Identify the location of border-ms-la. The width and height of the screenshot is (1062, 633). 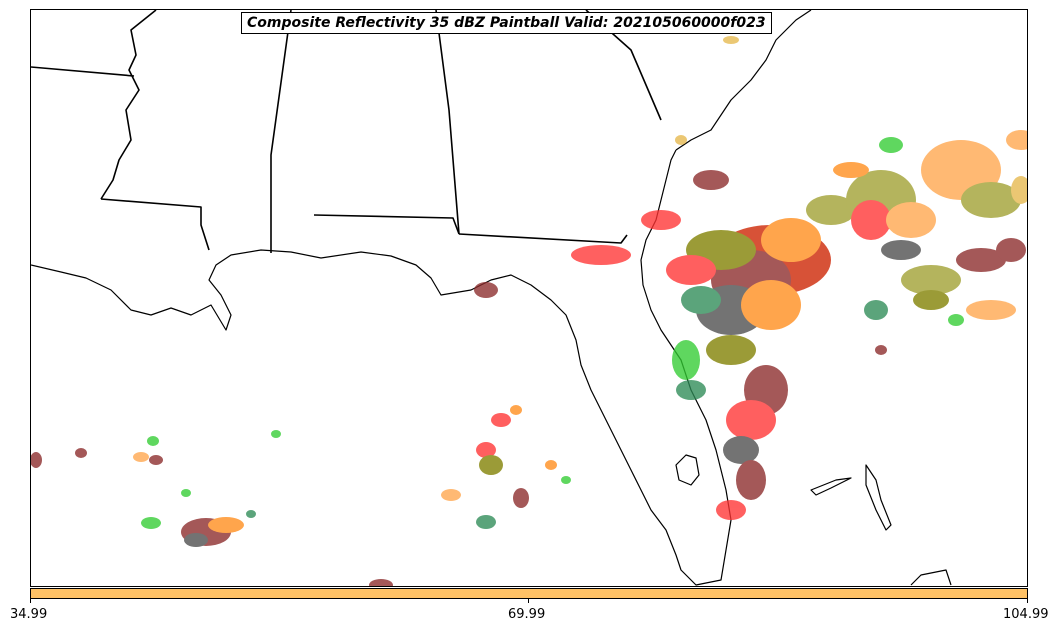
(155, 224).